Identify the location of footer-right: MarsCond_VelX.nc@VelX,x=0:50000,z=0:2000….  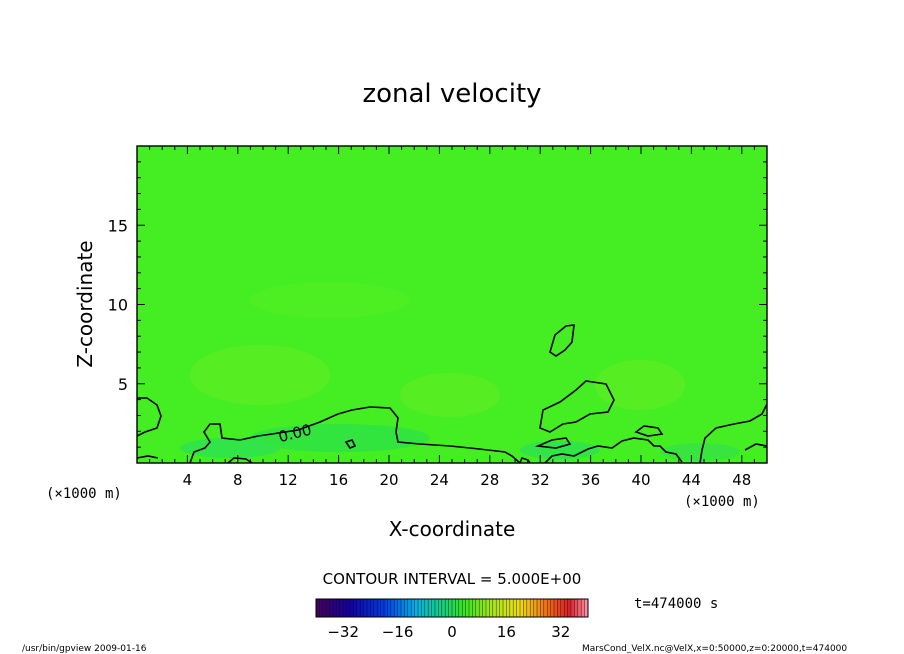
(714, 649).